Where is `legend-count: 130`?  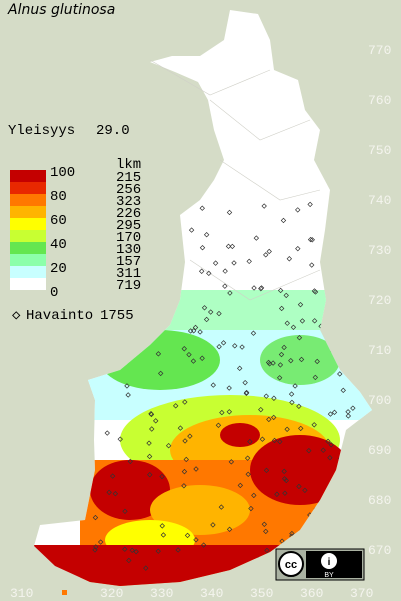 legend-count: 130 is located at coordinates (128, 250).